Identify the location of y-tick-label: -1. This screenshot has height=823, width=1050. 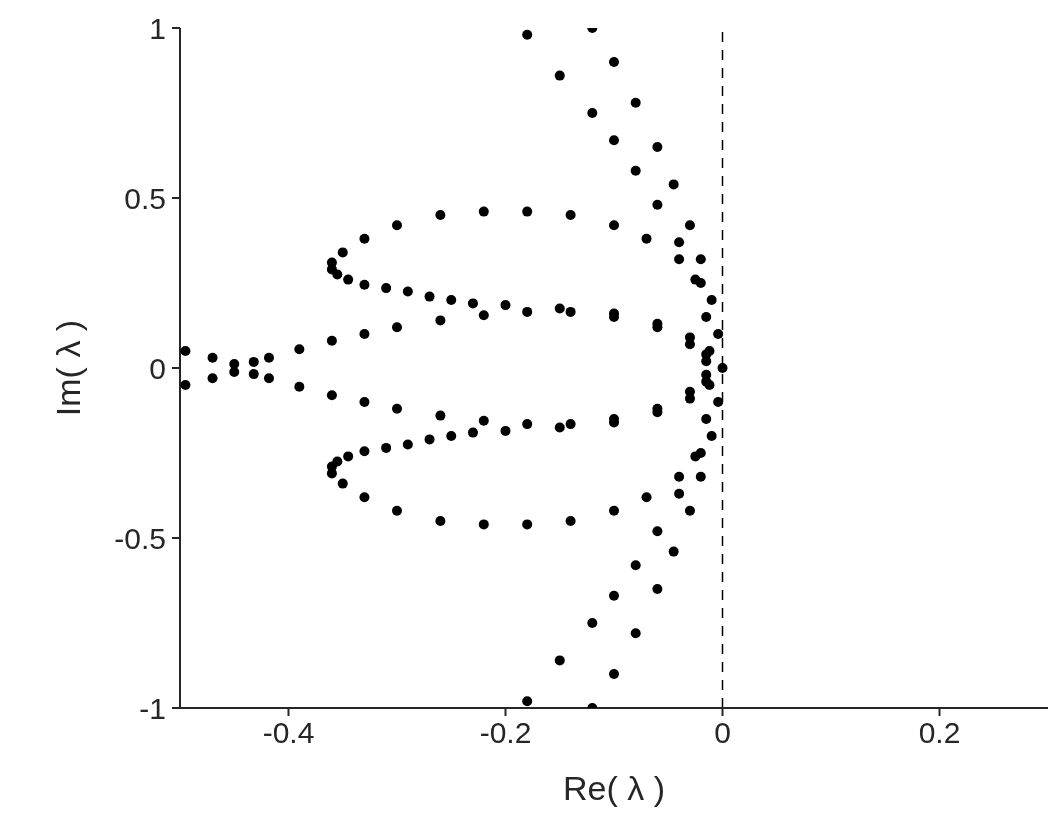
(152, 708).